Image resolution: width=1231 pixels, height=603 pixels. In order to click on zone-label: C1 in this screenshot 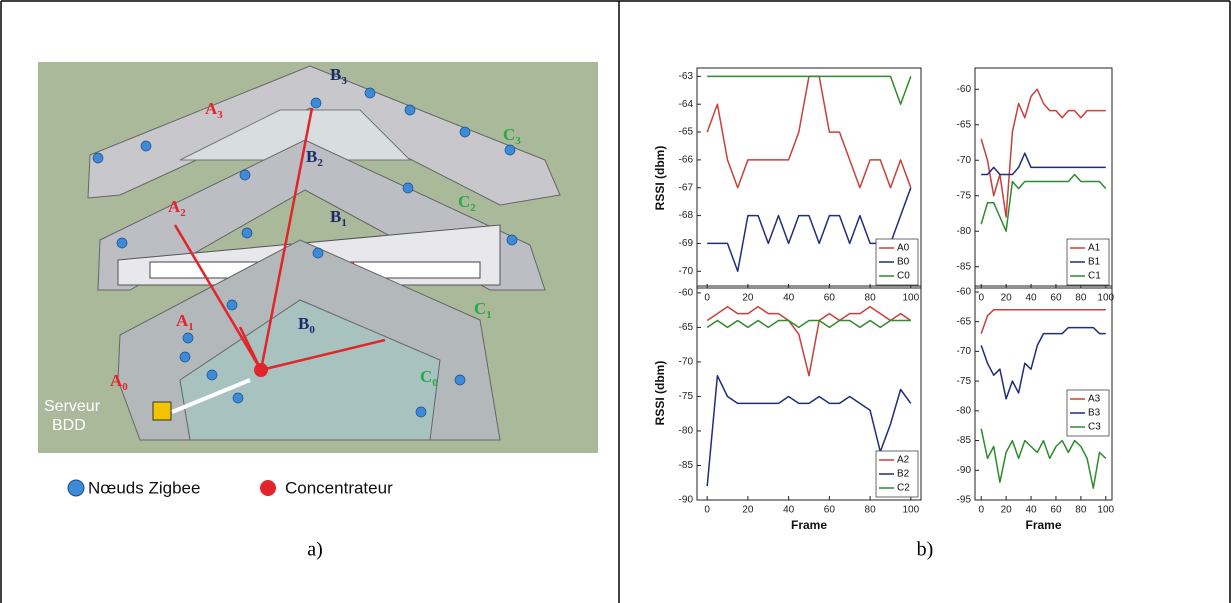, I will do `click(483, 310)`.